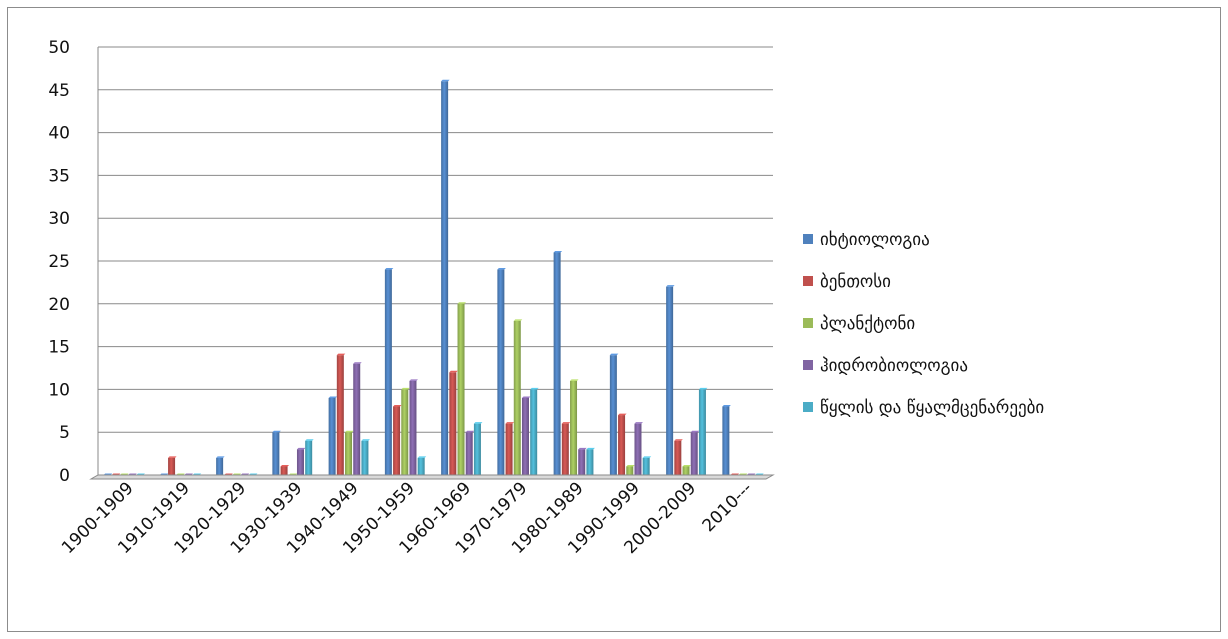 Image resolution: width=1228 pixels, height=639 pixels. What do you see at coordinates (59, 390) in the screenshot?
I see `y-tick-label: 10` at bounding box center [59, 390].